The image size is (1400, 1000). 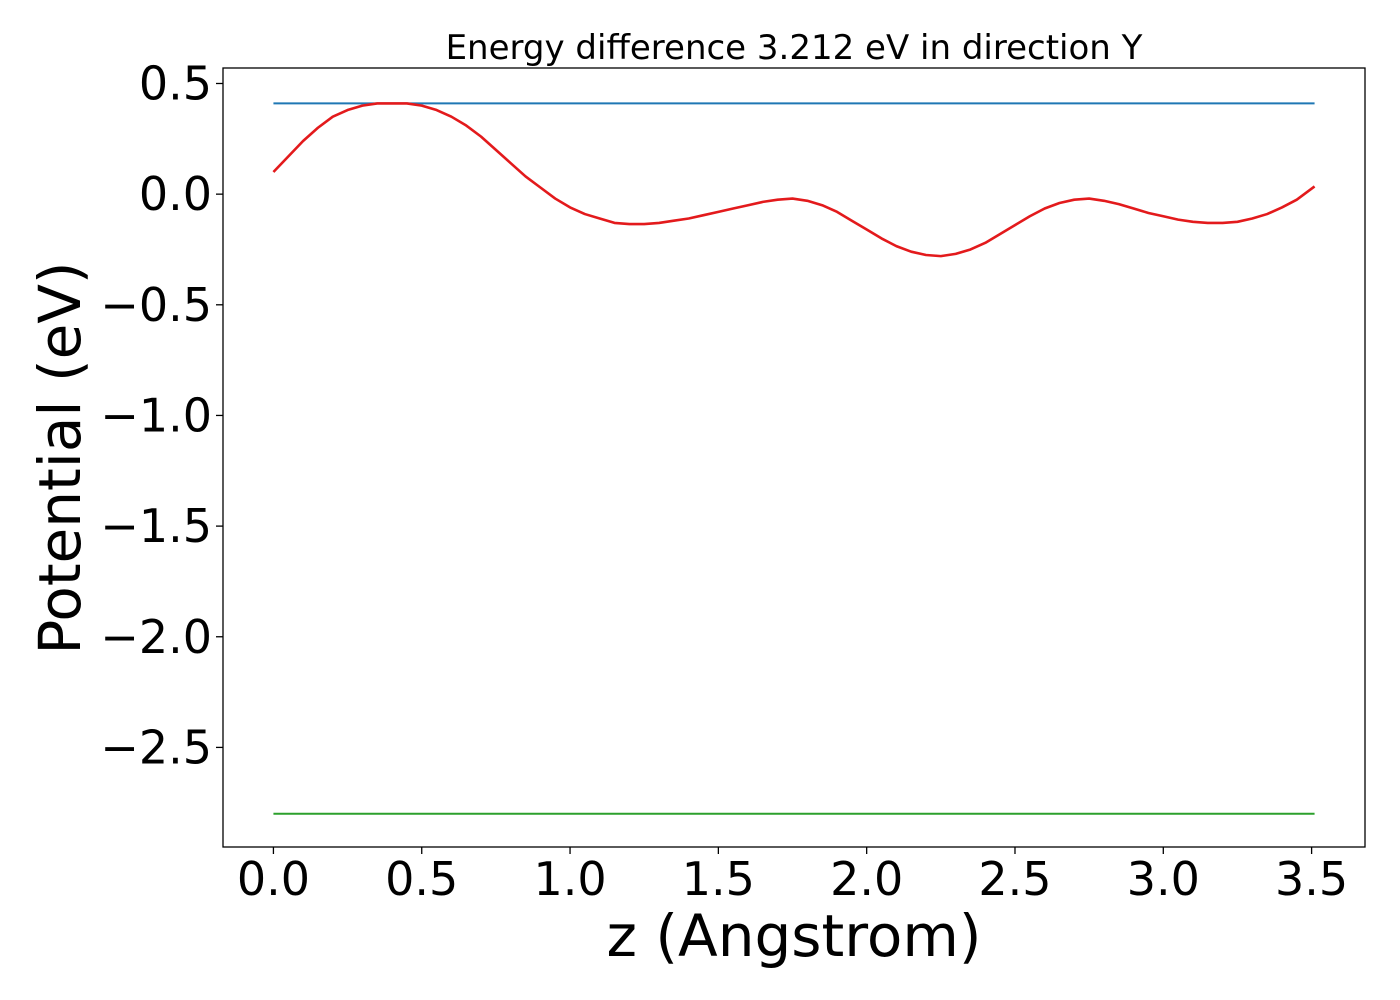 I want to click on x-tick-label: 1.5, so click(x=718, y=879).